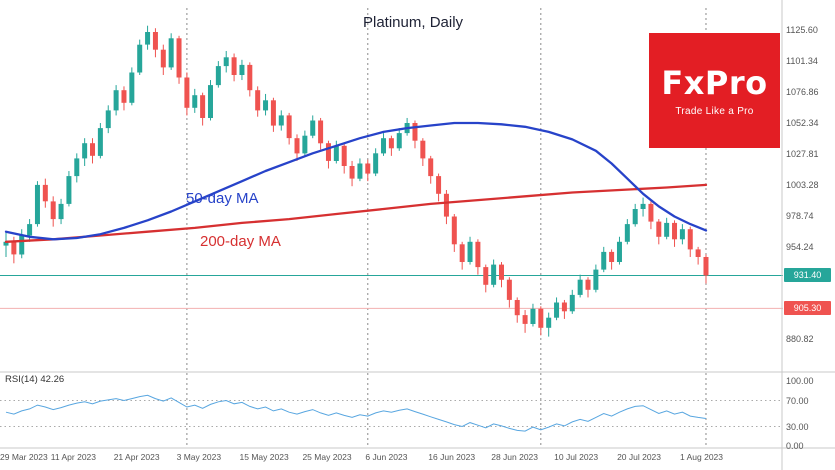 The image size is (835, 470). What do you see at coordinates (73, 457) in the screenshot?
I see `date-tick-label: 11 Apr 2023` at bounding box center [73, 457].